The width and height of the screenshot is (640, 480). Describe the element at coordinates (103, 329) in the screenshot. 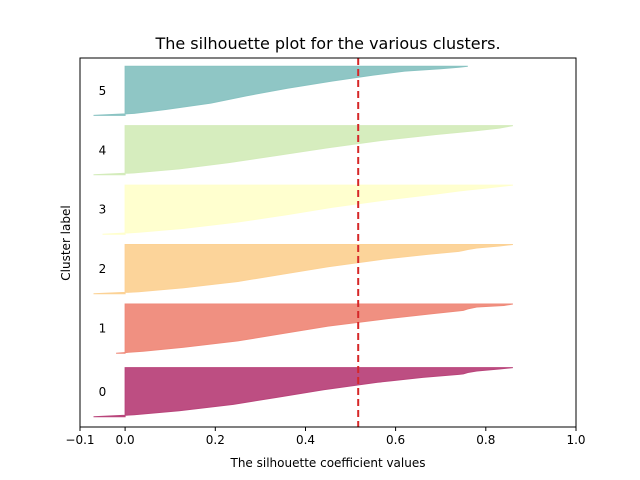

I see `cluster-label-1: 1` at that location.